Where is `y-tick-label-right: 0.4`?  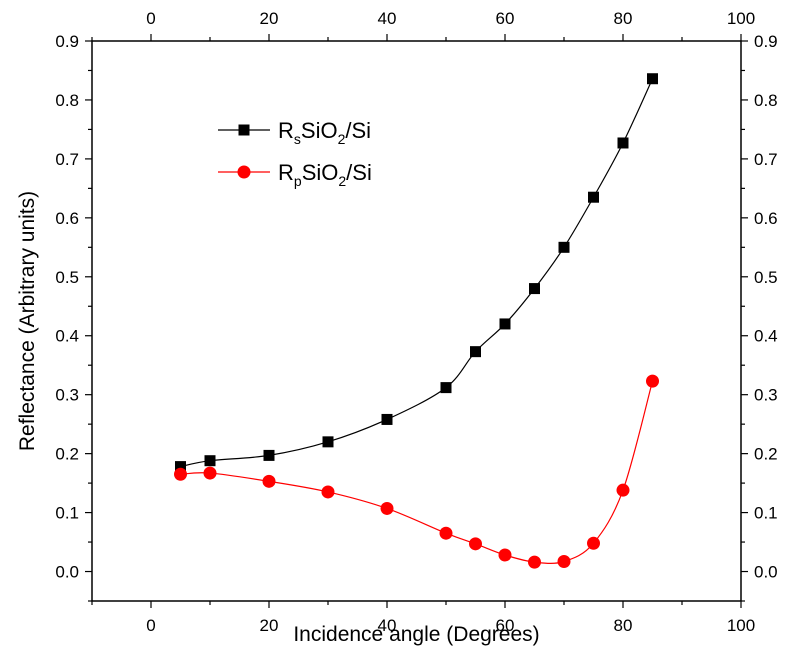 y-tick-label-right: 0.4 is located at coordinates (766, 336).